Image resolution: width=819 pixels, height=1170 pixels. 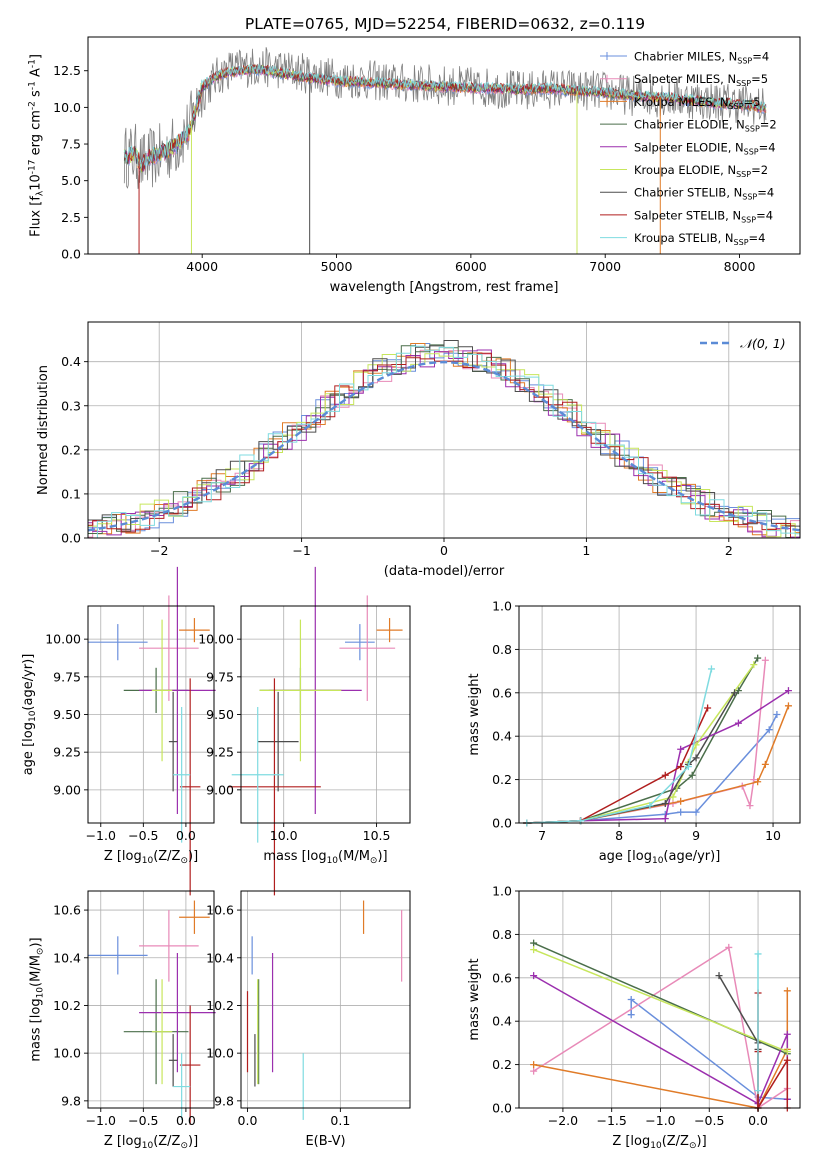 What do you see at coordinates (502, 606) in the screenshot?
I see `y-tick-label: 1.0` at bounding box center [502, 606].